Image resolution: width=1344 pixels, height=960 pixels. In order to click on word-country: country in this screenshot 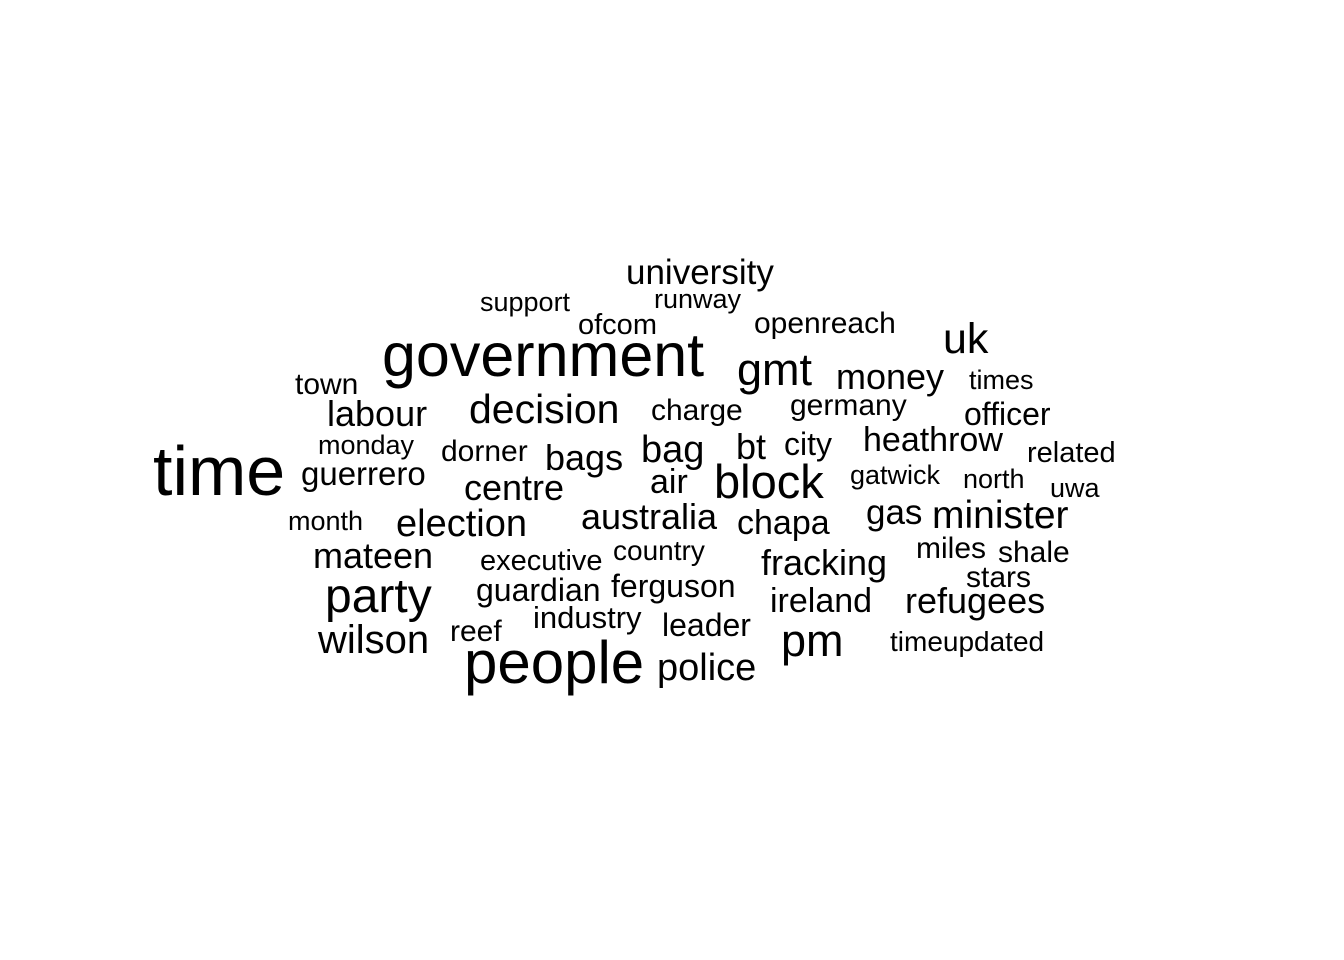, I will do `click(659, 550)`.